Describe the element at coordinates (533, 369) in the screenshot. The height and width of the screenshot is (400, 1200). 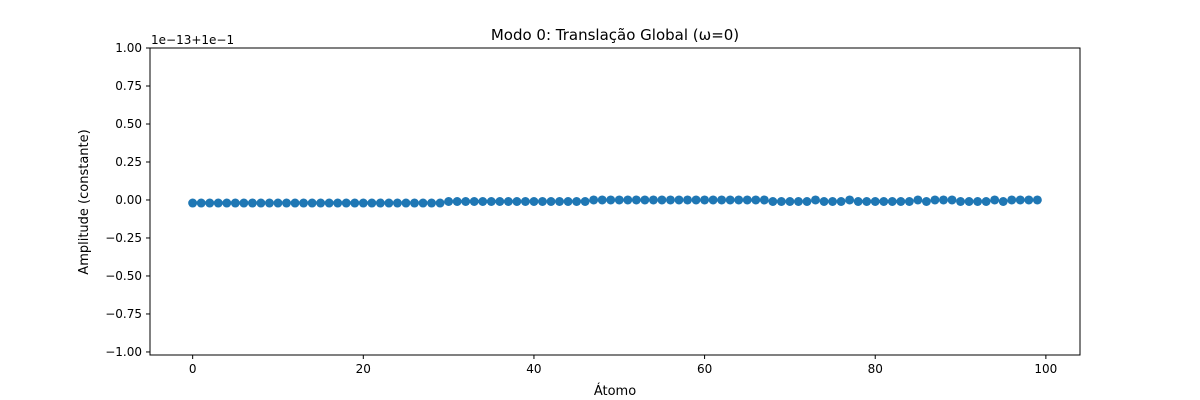
I see `x-tick-label: 40` at that location.